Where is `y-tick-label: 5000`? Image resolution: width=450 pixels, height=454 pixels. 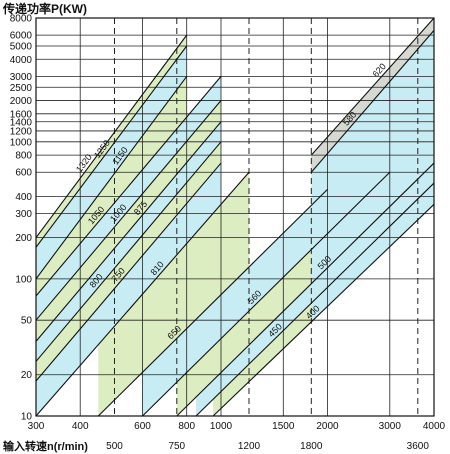
y-tick-label: 5000 is located at coordinates (21, 46).